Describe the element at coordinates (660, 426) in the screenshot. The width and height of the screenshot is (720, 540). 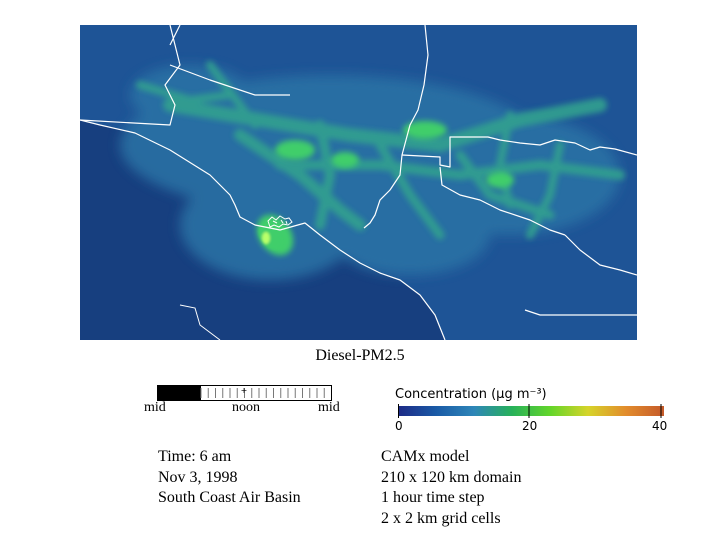
I see `scale-tick-label-40: 40` at that location.